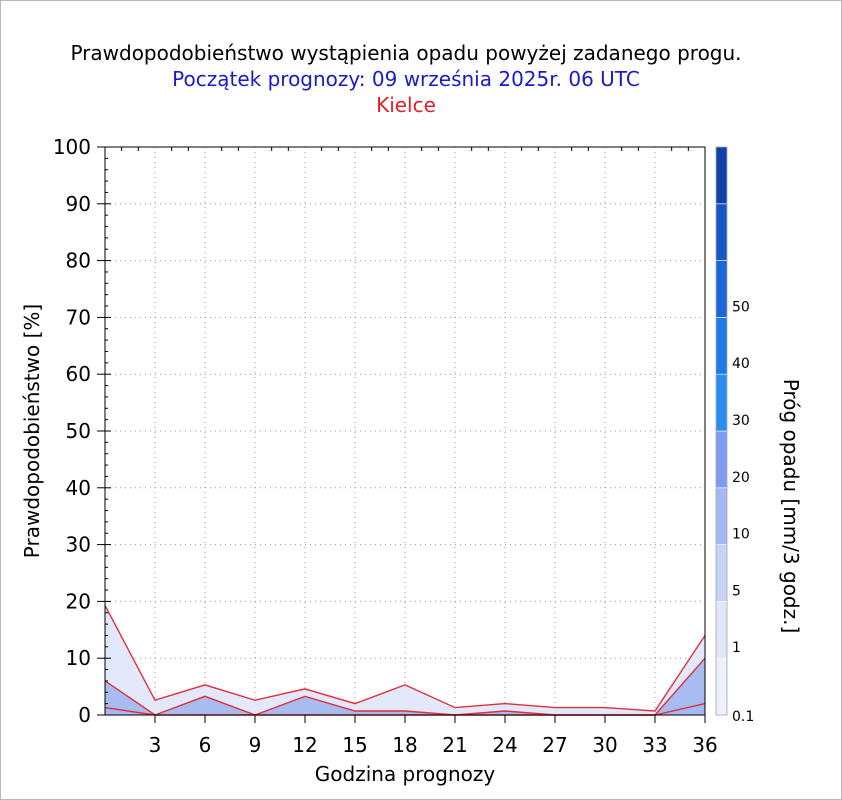  I want to click on y-tick-label: 30, so click(78, 545).